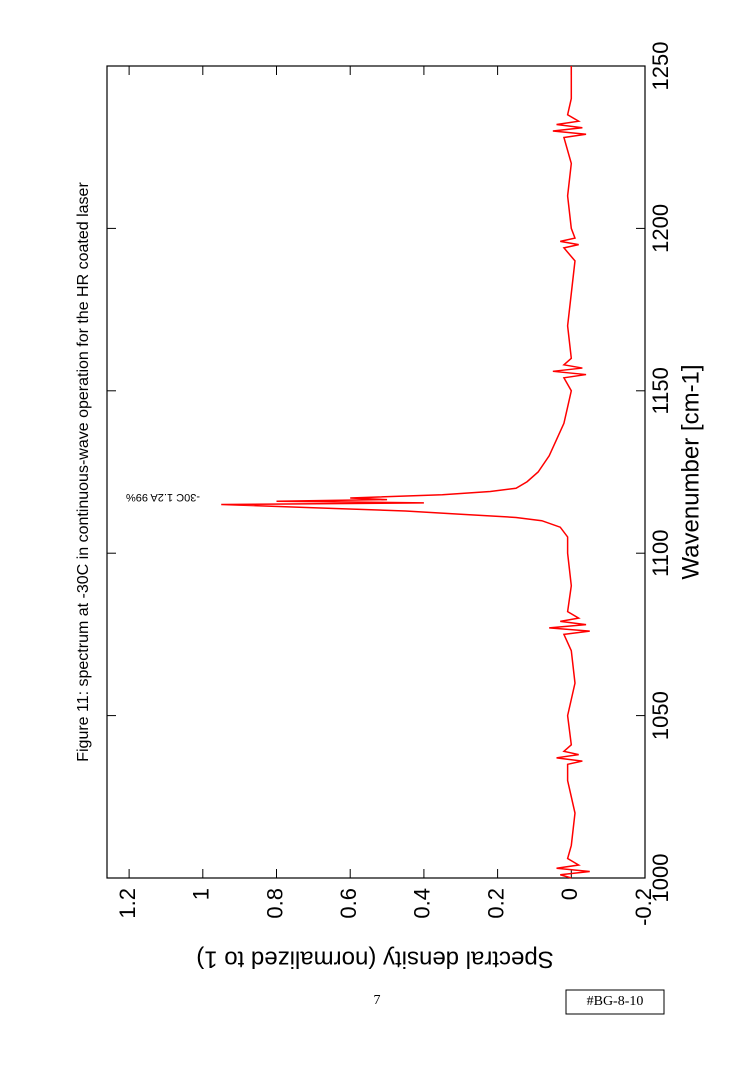 The height and width of the screenshot is (1067, 754). What do you see at coordinates (495, 903) in the screenshot?
I see `y-tick-label: 0.2` at bounding box center [495, 903].